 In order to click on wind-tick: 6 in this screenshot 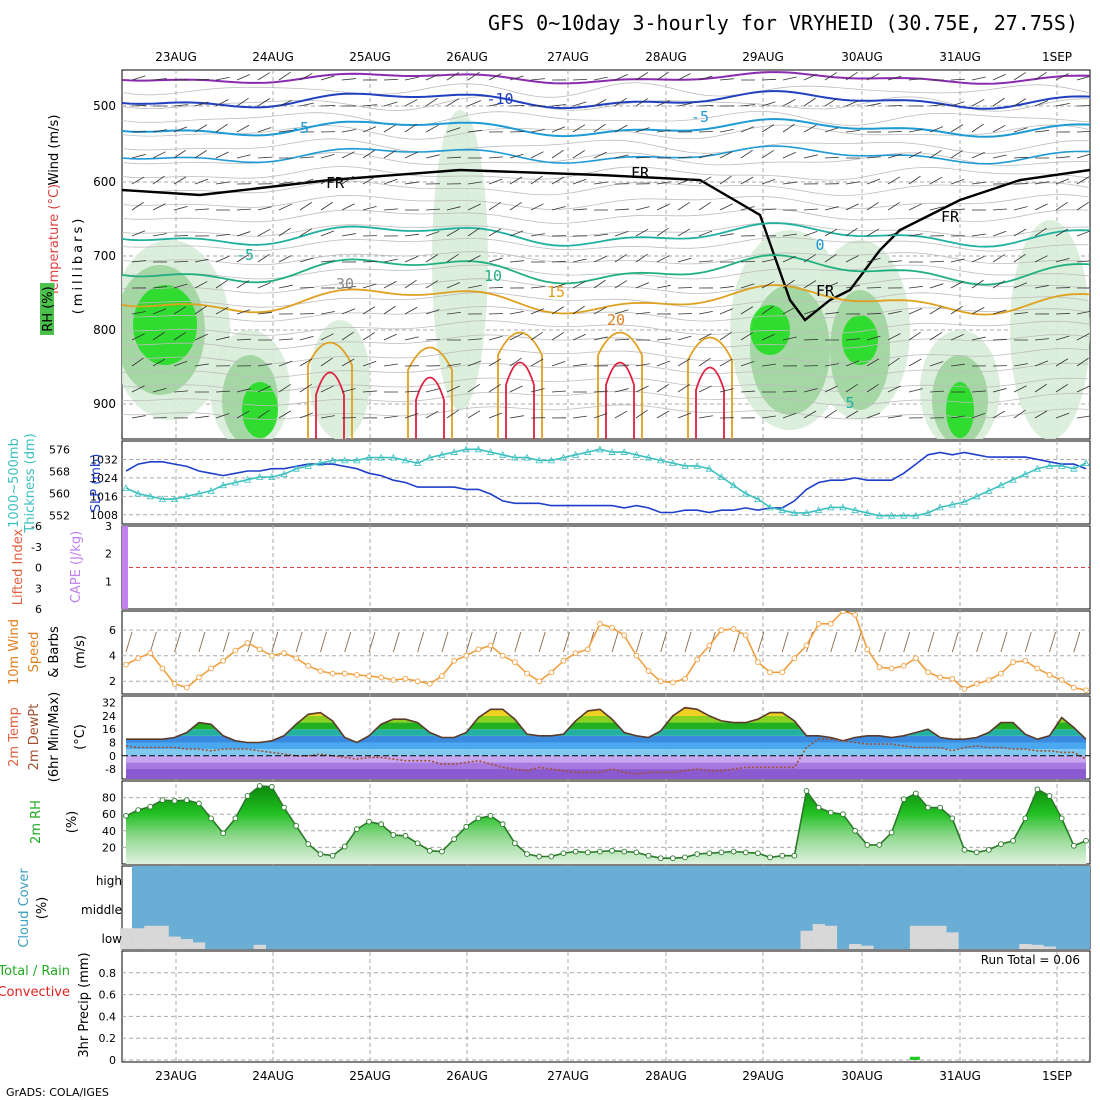, I will do `click(112, 630)`.